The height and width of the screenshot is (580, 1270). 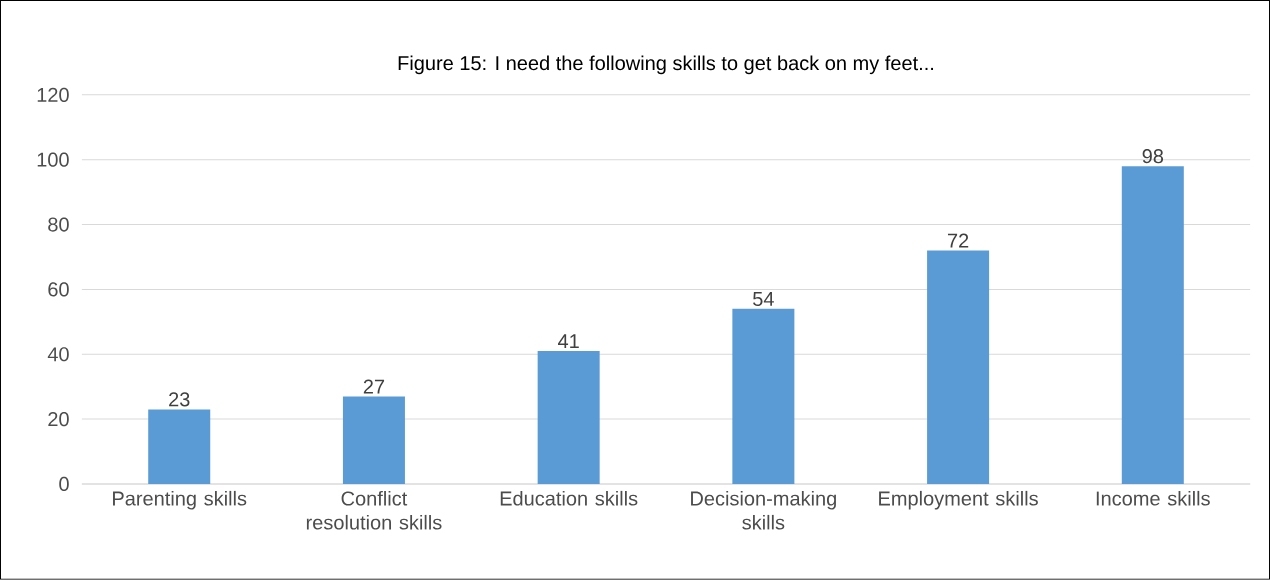 What do you see at coordinates (763, 299) in the screenshot?
I see `data-label: 54` at bounding box center [763, 299].